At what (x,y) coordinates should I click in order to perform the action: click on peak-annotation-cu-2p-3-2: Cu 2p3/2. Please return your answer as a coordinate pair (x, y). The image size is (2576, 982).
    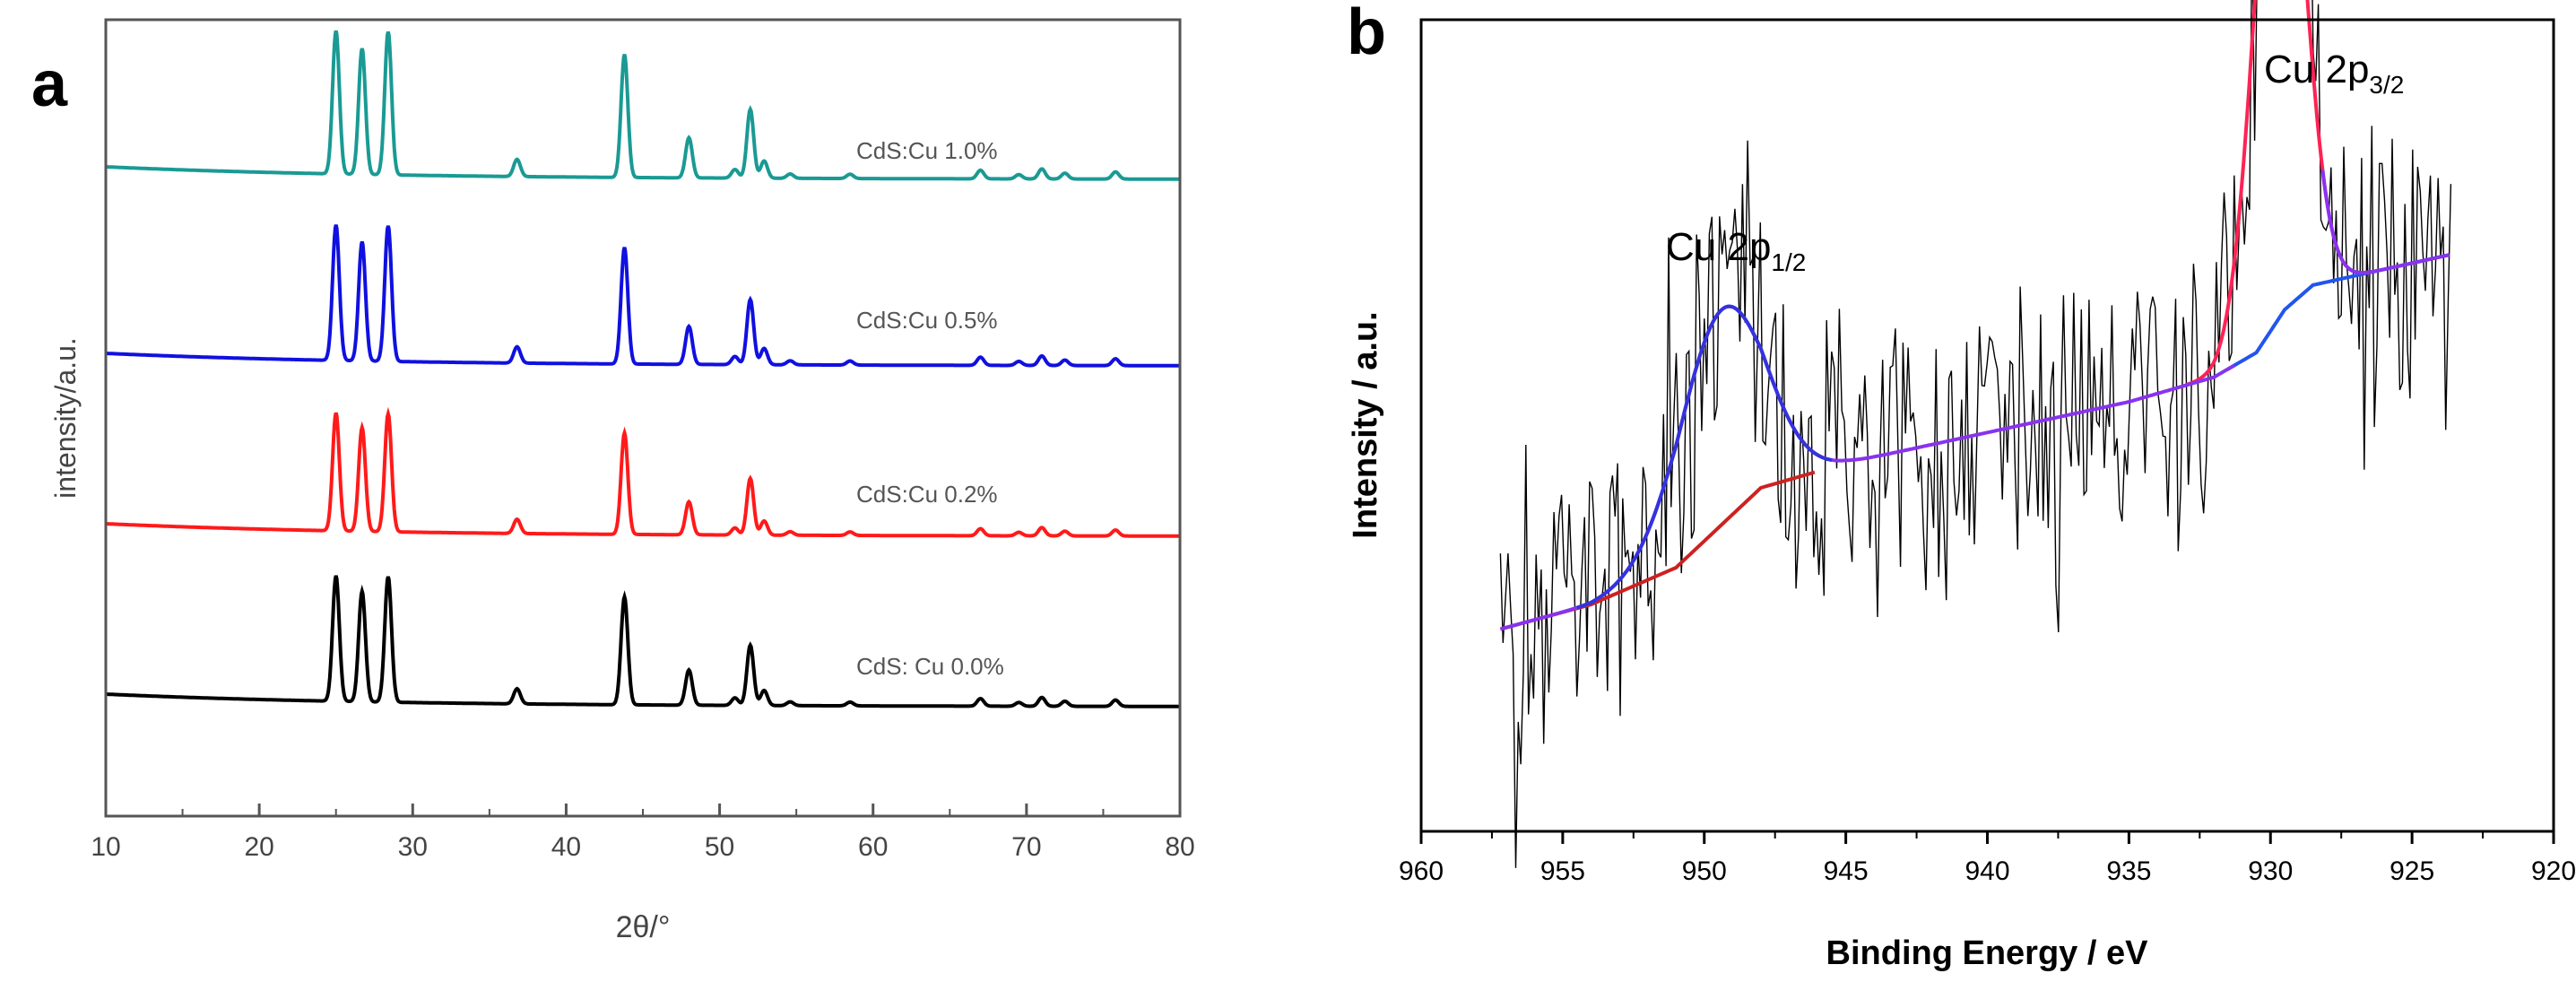
    Looking at the image, I should click on (2334, 73).